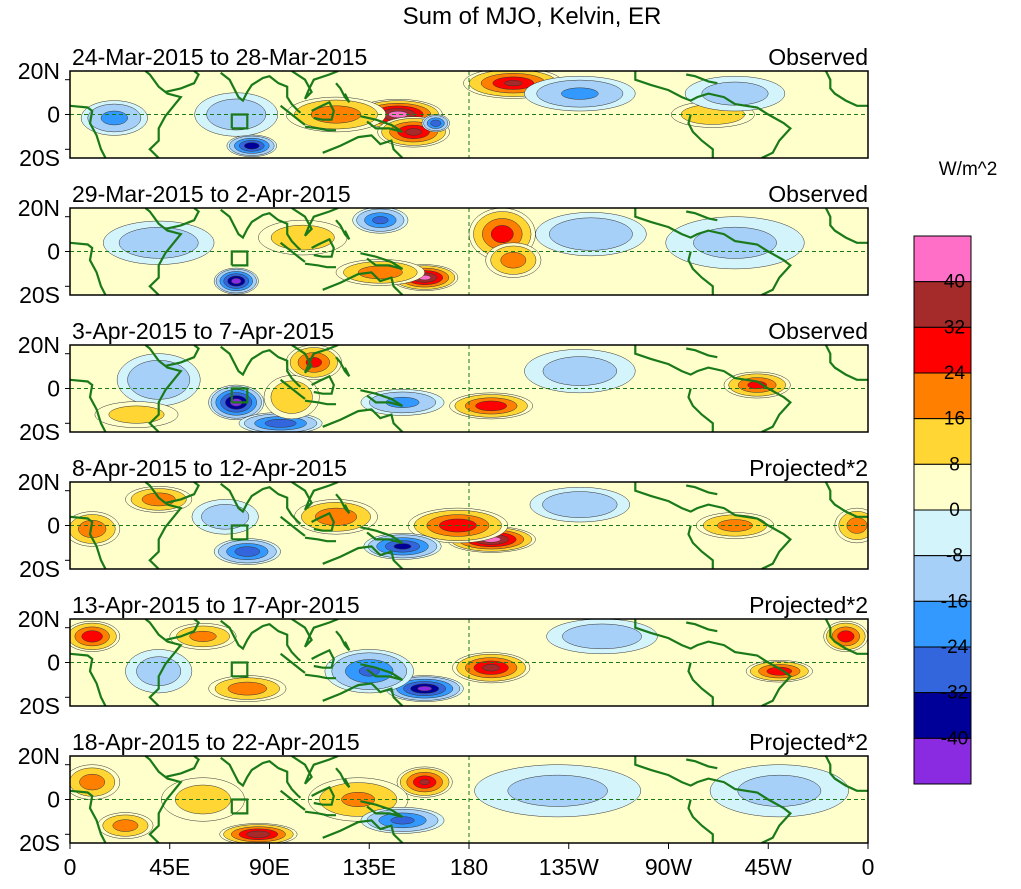 Image resolution: width=1021 pixels, height=889 pixels. What do you see at coordinates (369, 867) in the screenshot?
I see `x-tick-label: 135E` at bounding box center [369, 867].